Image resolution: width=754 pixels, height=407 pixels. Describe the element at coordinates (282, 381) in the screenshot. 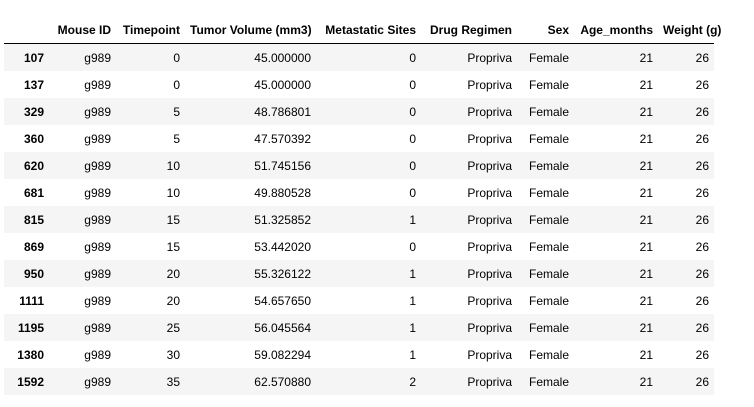

I see `table-cell: 62.570880` at that location.